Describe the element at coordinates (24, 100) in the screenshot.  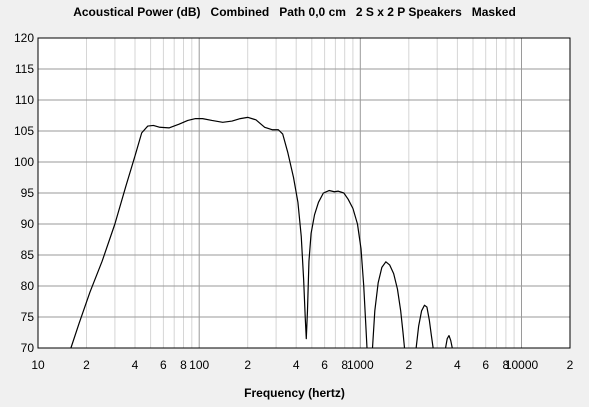
I see `y-tick-label: 110` at that location.